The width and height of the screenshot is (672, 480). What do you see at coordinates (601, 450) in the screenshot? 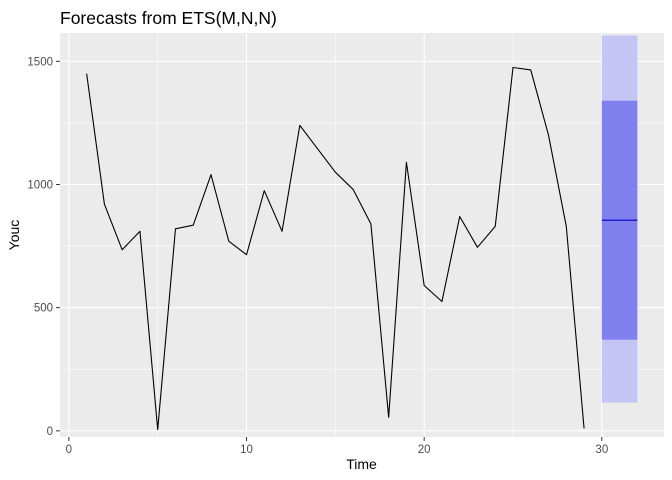
I see `x-tick-label: 30` at bounding box center [601, 450].